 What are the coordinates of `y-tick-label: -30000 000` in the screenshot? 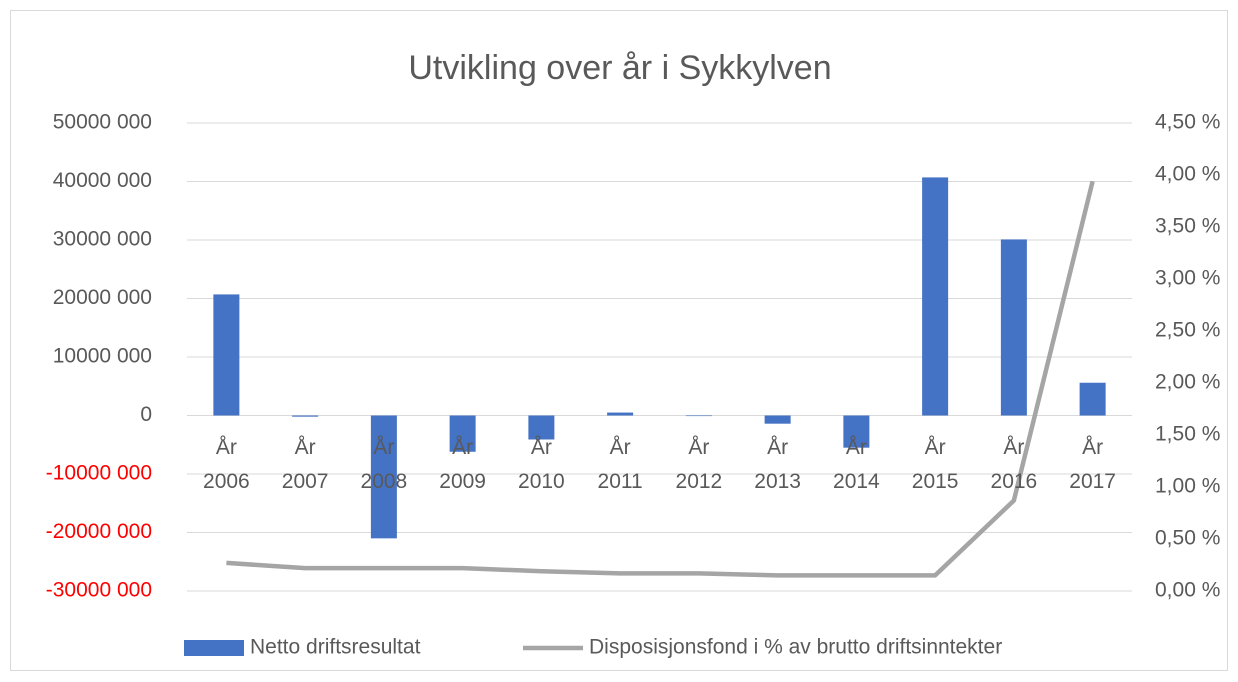 It's located at (99, 590).